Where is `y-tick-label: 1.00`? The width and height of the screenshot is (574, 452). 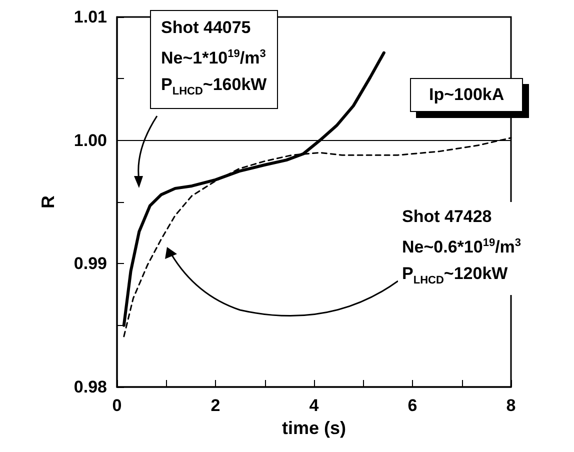
y-tick-label: 1.00 is located at coordinates (90, 140).